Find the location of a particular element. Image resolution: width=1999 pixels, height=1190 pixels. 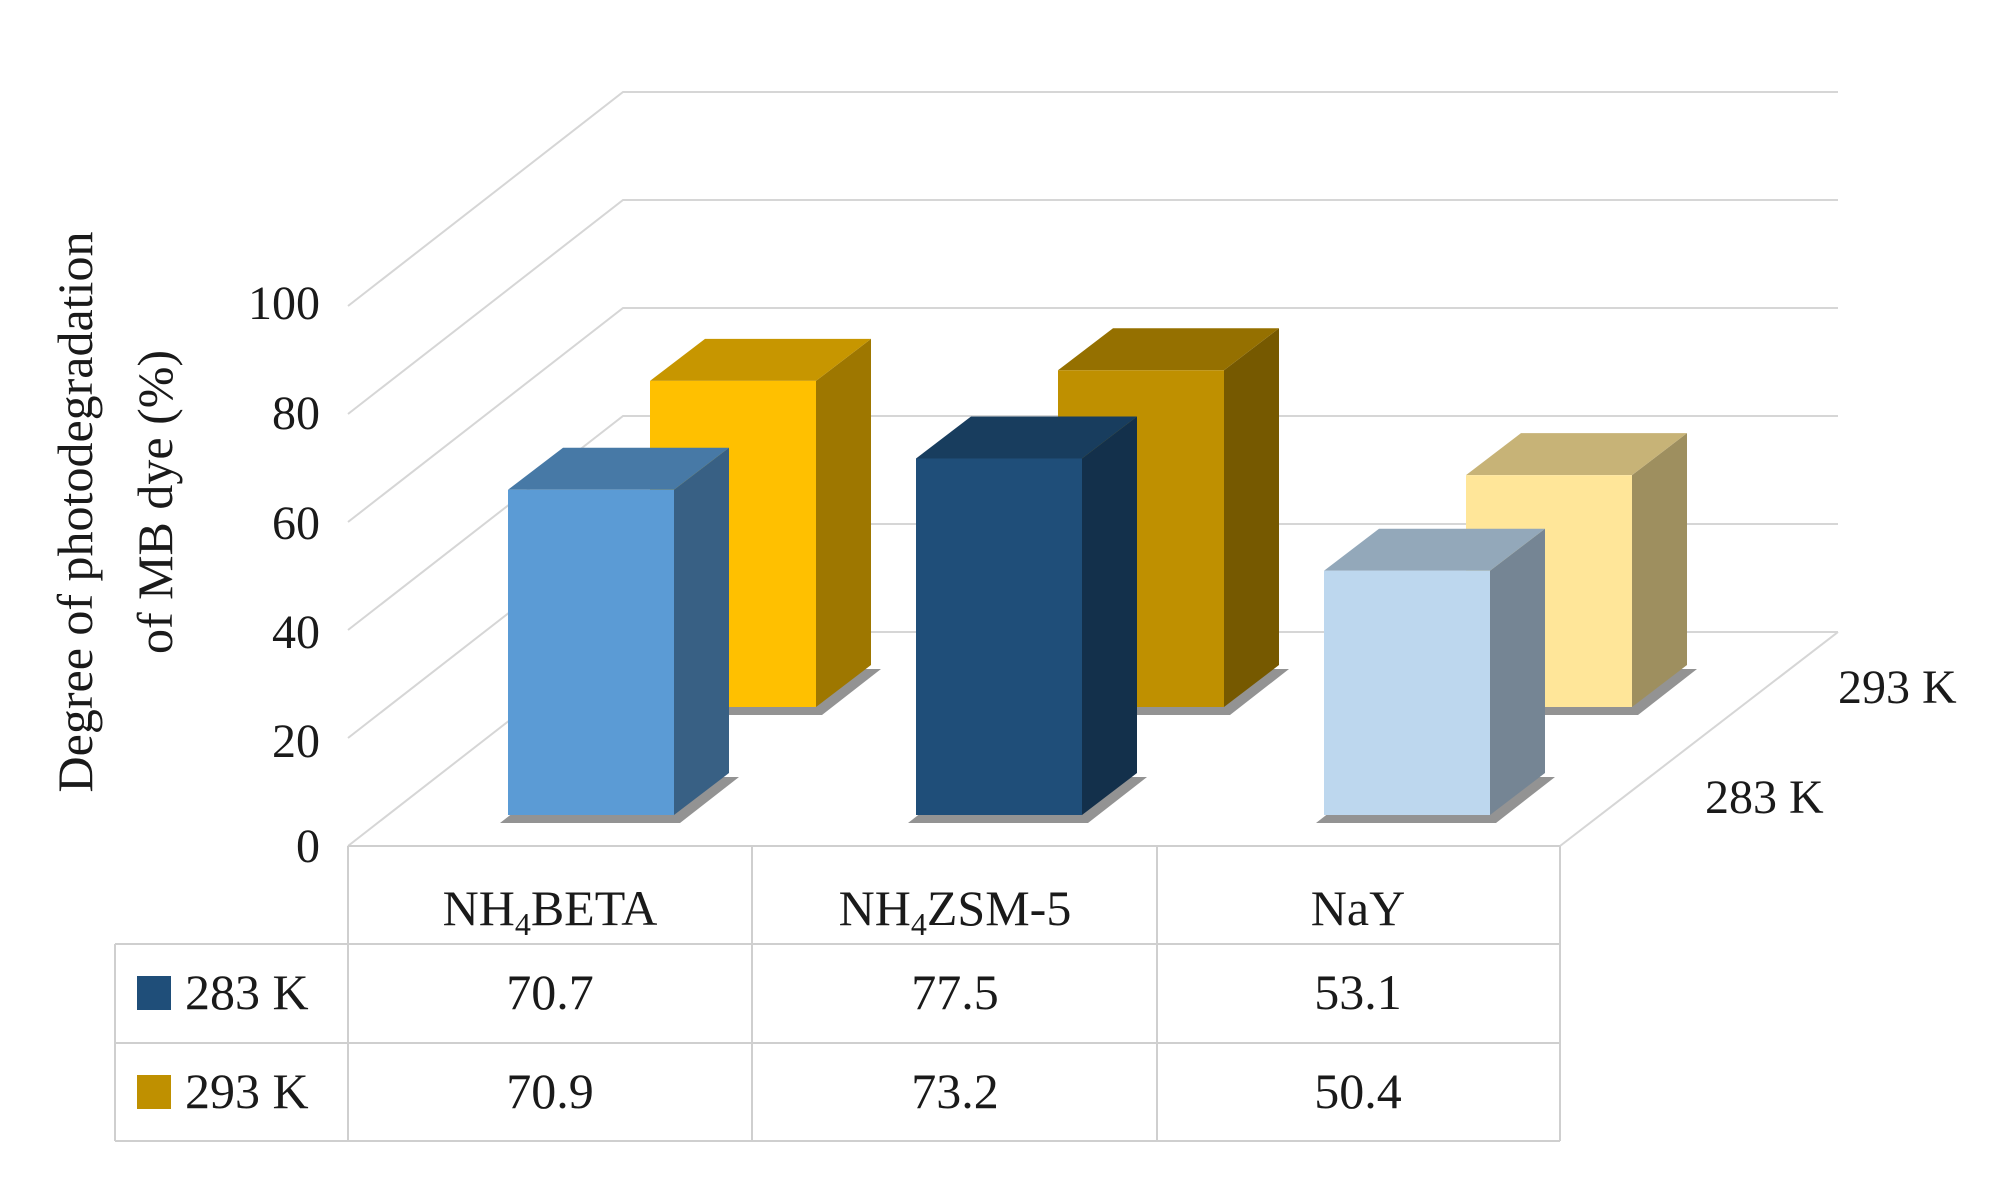

table-value-283-nh4beta: 70.7 is located at coordinates (550, 992).